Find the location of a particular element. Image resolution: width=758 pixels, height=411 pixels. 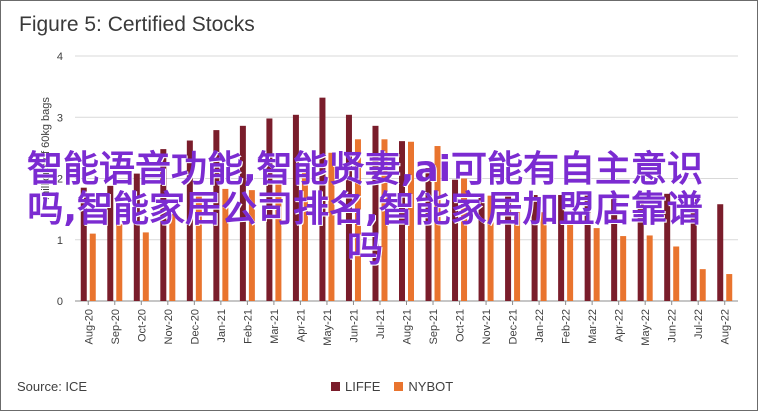

x-tick-label: Nov-20 is located at coordinates (169, 326).